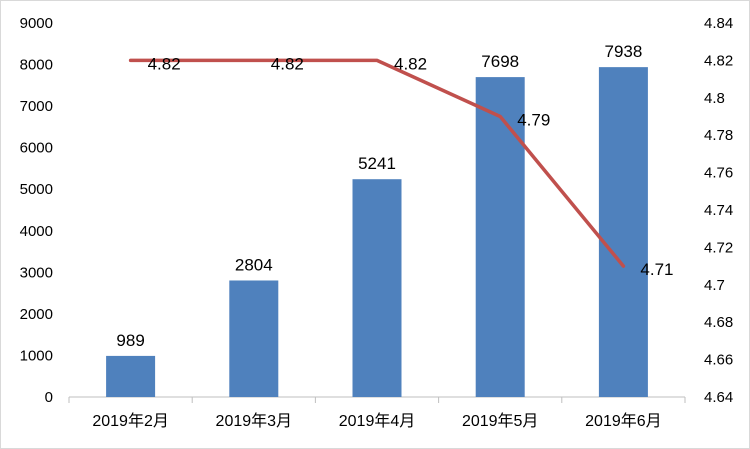 The height and width of the screenshot is (449, 750). What do you see at coordinates (533, 120) in the screenshot?
I see `line-data-label: 4.79` at bounding box center [533, 120].